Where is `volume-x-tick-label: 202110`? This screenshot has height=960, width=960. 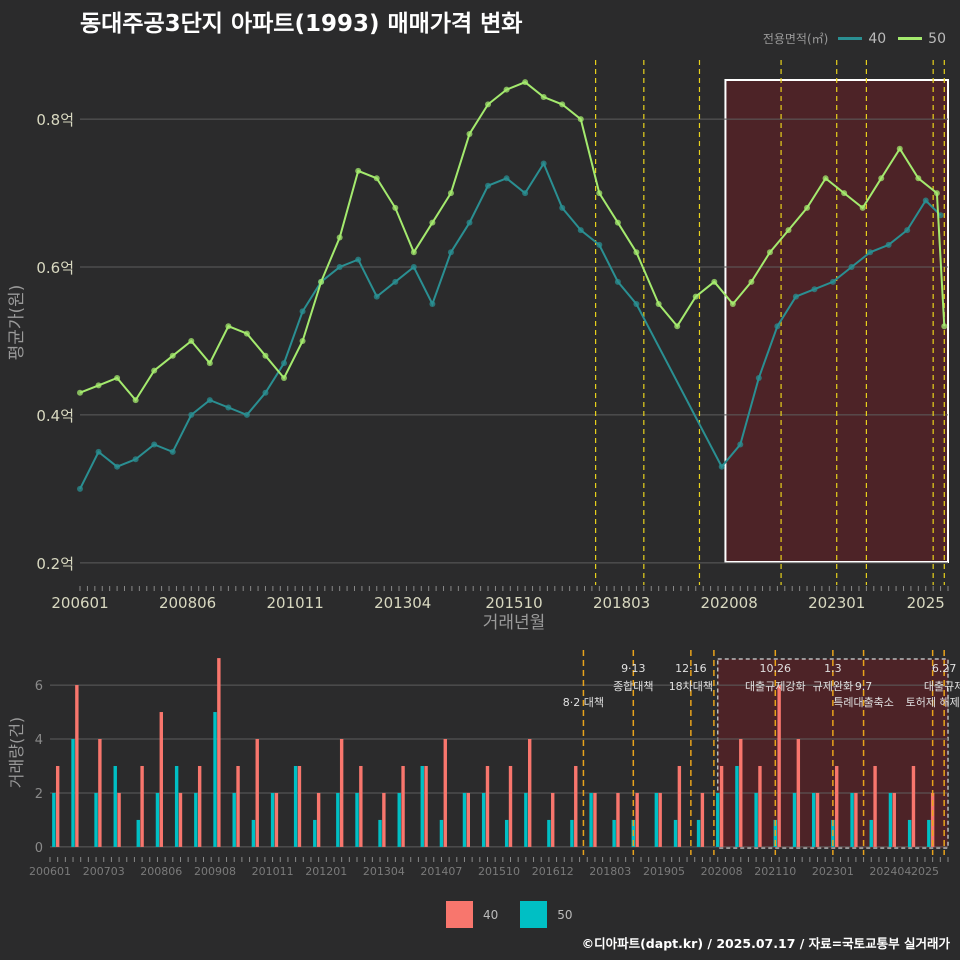 volume-x-tick-label: 202110 is located at coordinates (775, 871).